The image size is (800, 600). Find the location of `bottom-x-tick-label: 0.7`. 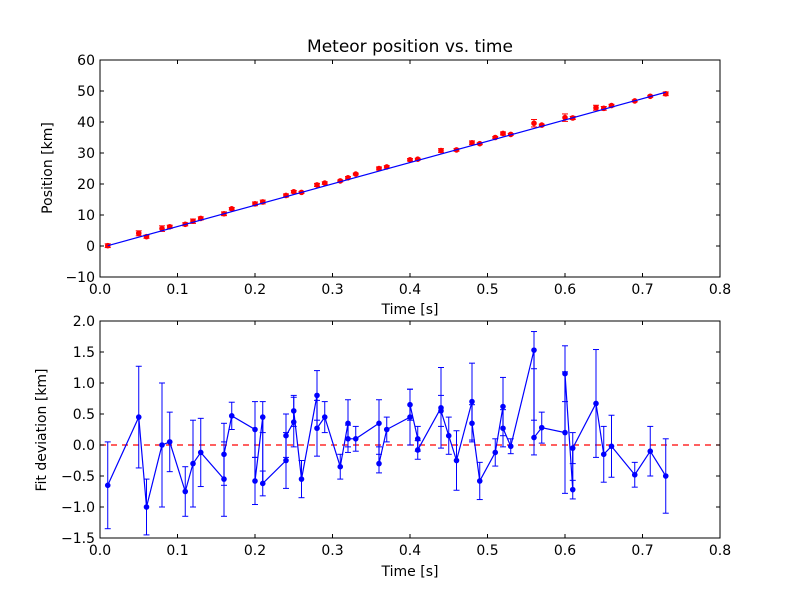

bottom-x-tick-label: 0.7 is located at coordinates (642, 551).